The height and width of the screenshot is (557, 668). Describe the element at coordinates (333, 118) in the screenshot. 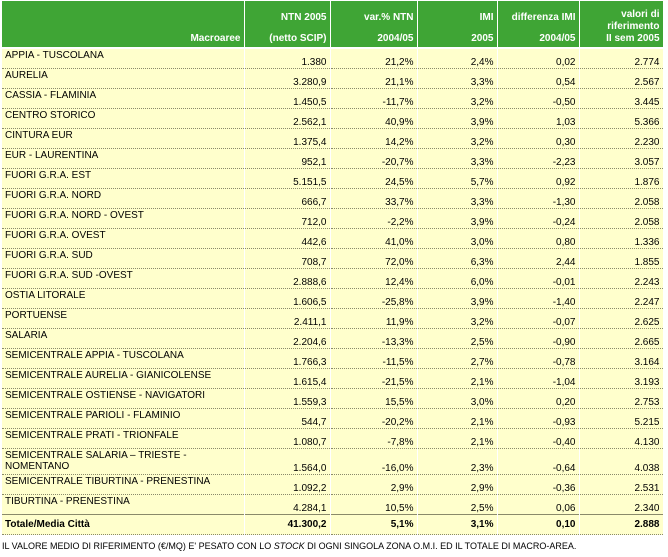

I see `table-row: CENTRO STORICO 2.562,1 40,9% 3,9% 1,03 5.366` at that location.